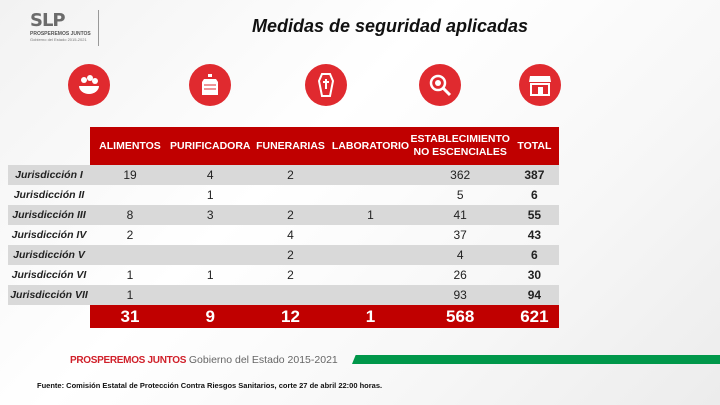  I want to click on table-cell: 43, so click(534, 235).